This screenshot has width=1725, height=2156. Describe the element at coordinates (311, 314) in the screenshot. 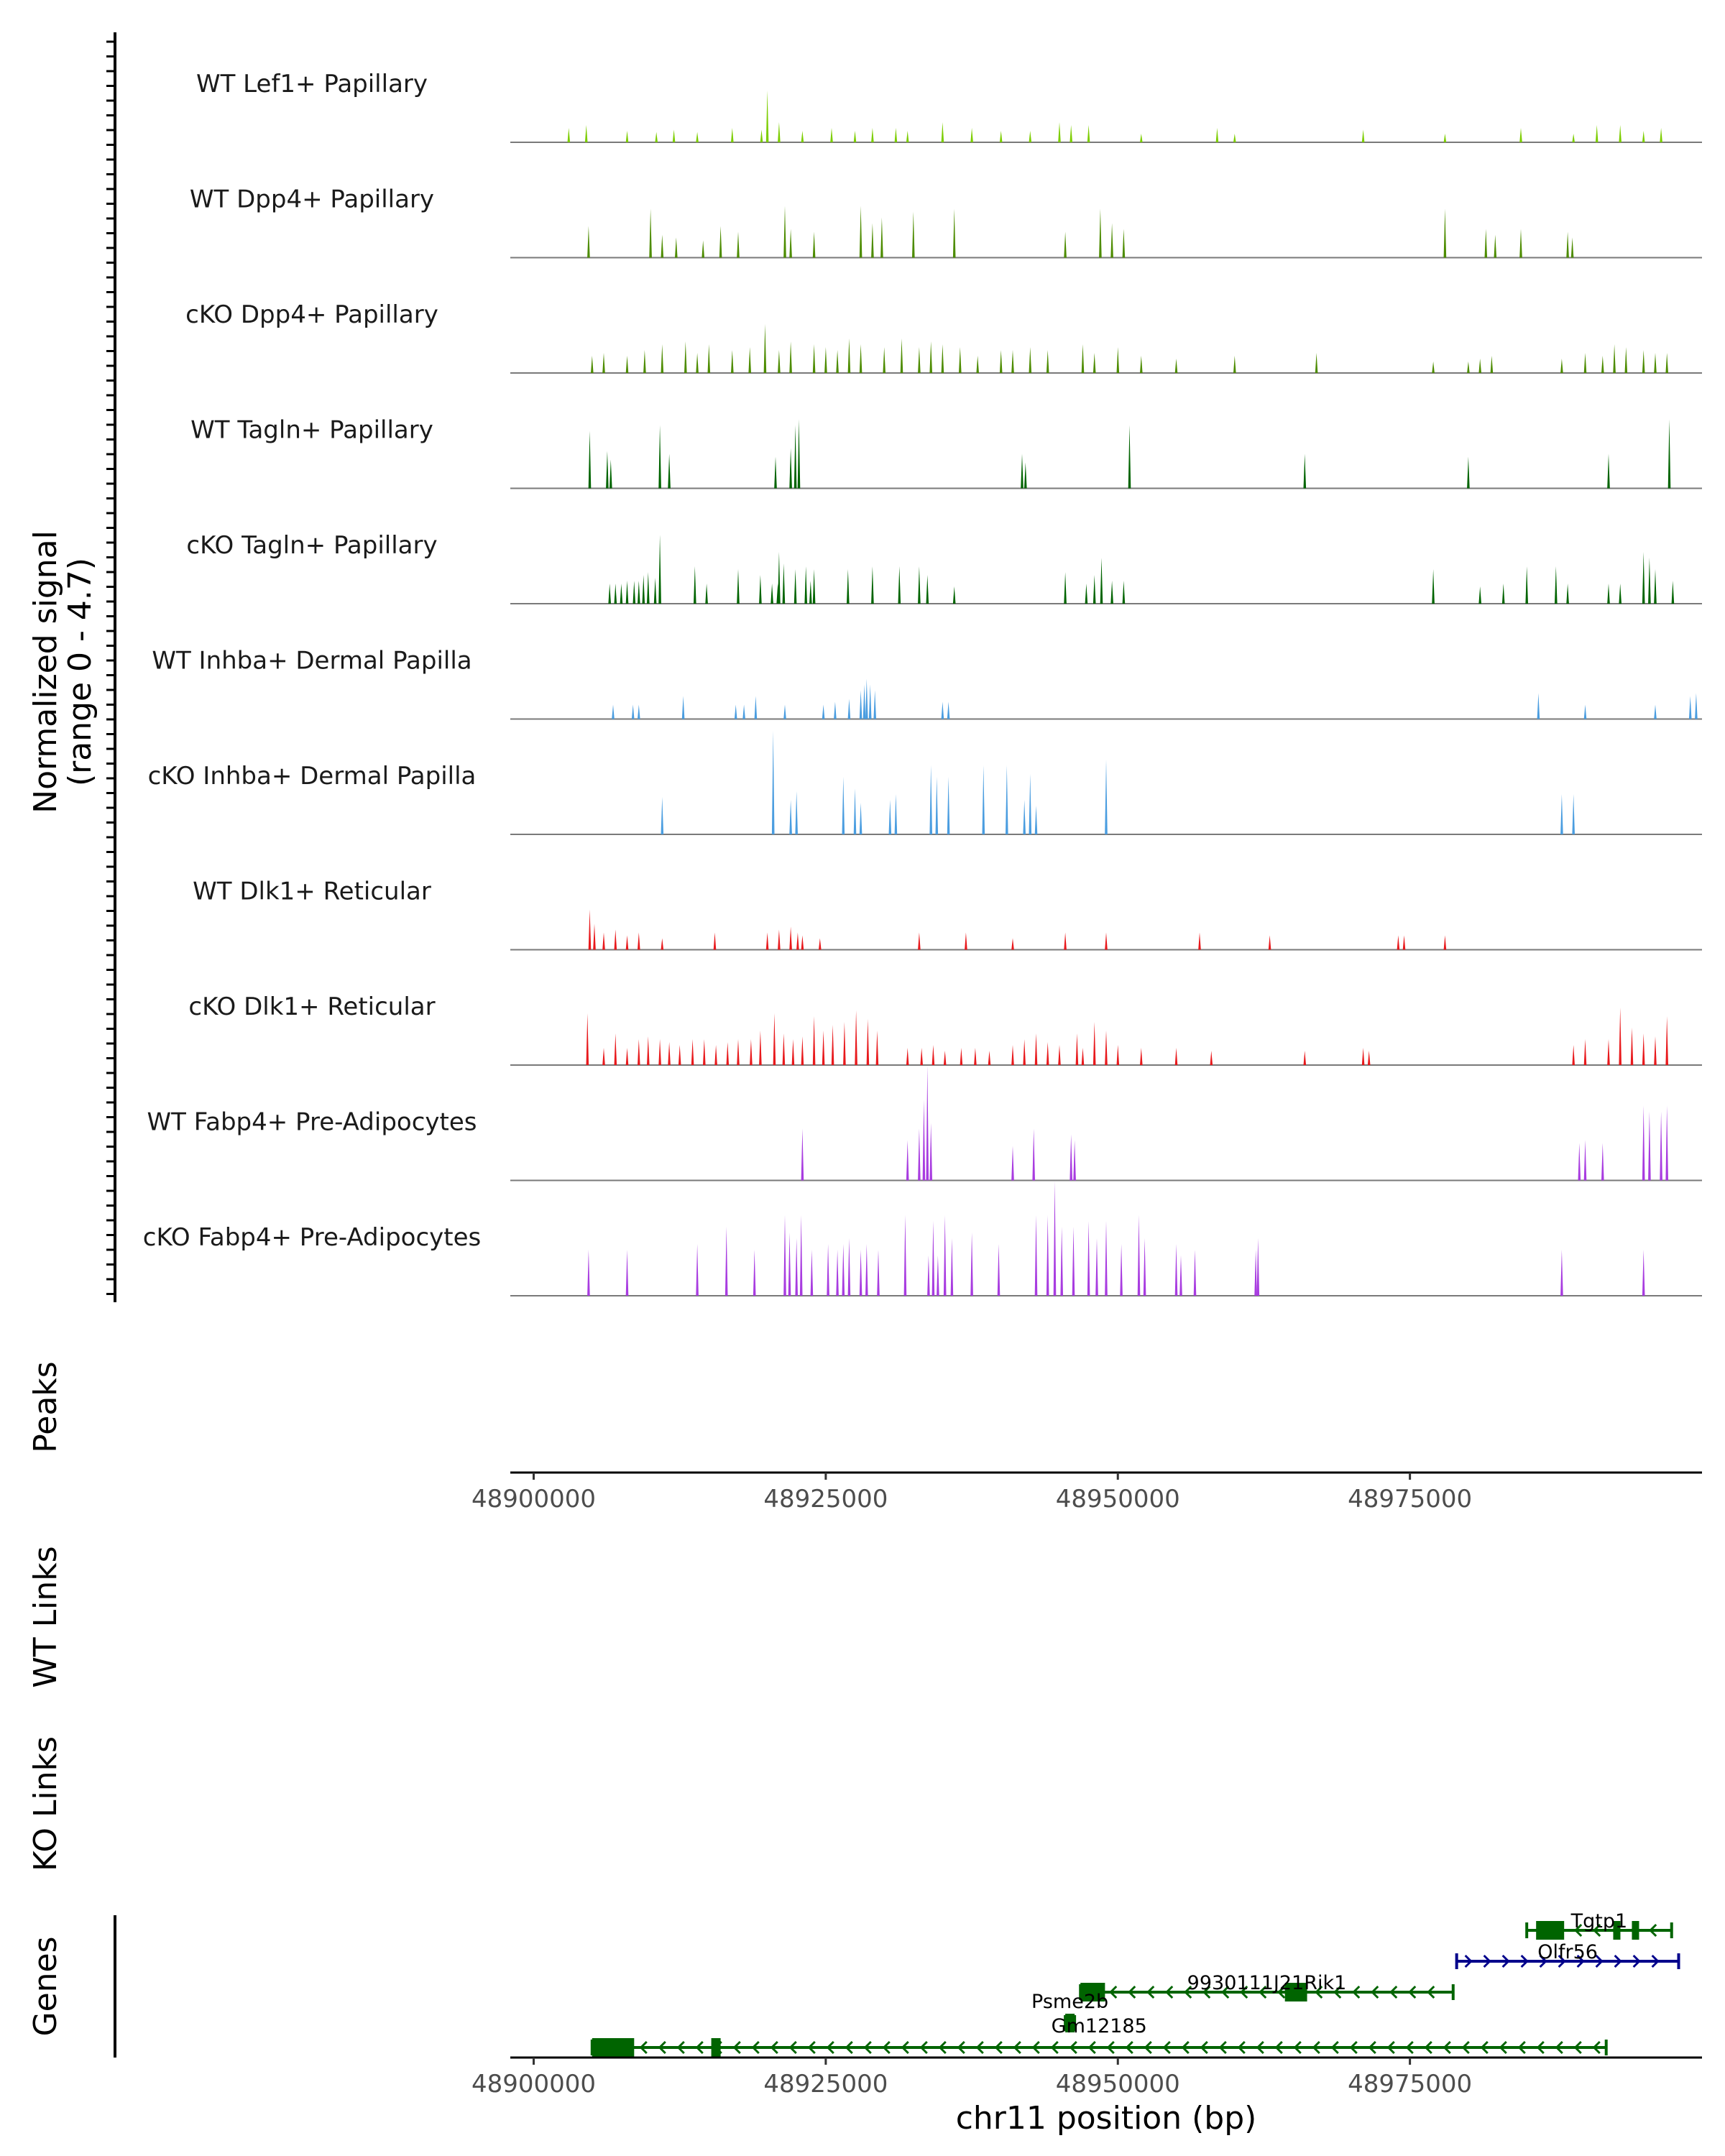

I see `track-label: cKO Dpp4+ Papillary` at that location.